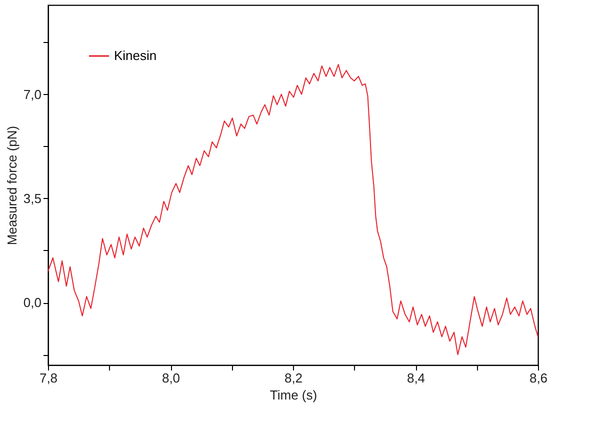 The height and width of the screenshot is (427, 592). I want to click on x-axis-title: Time (s), so click(294, 395).